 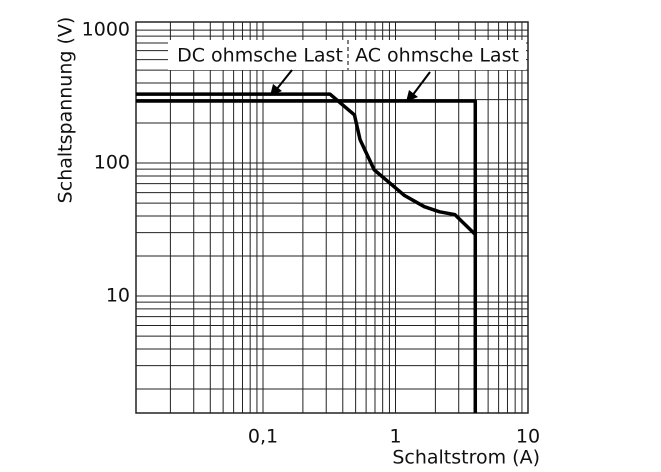 I want to click on y-tick-label: 100, so click(x=112, y=163).